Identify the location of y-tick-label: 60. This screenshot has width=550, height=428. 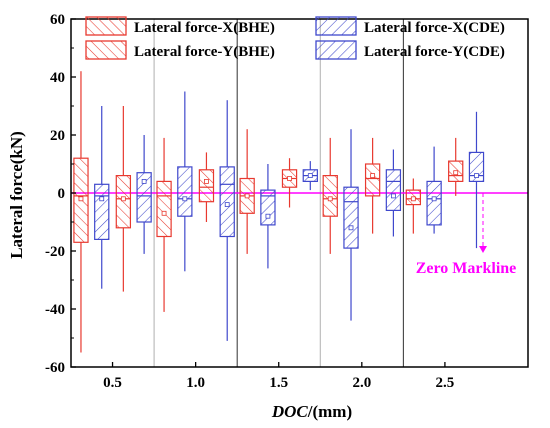
(57, 20).